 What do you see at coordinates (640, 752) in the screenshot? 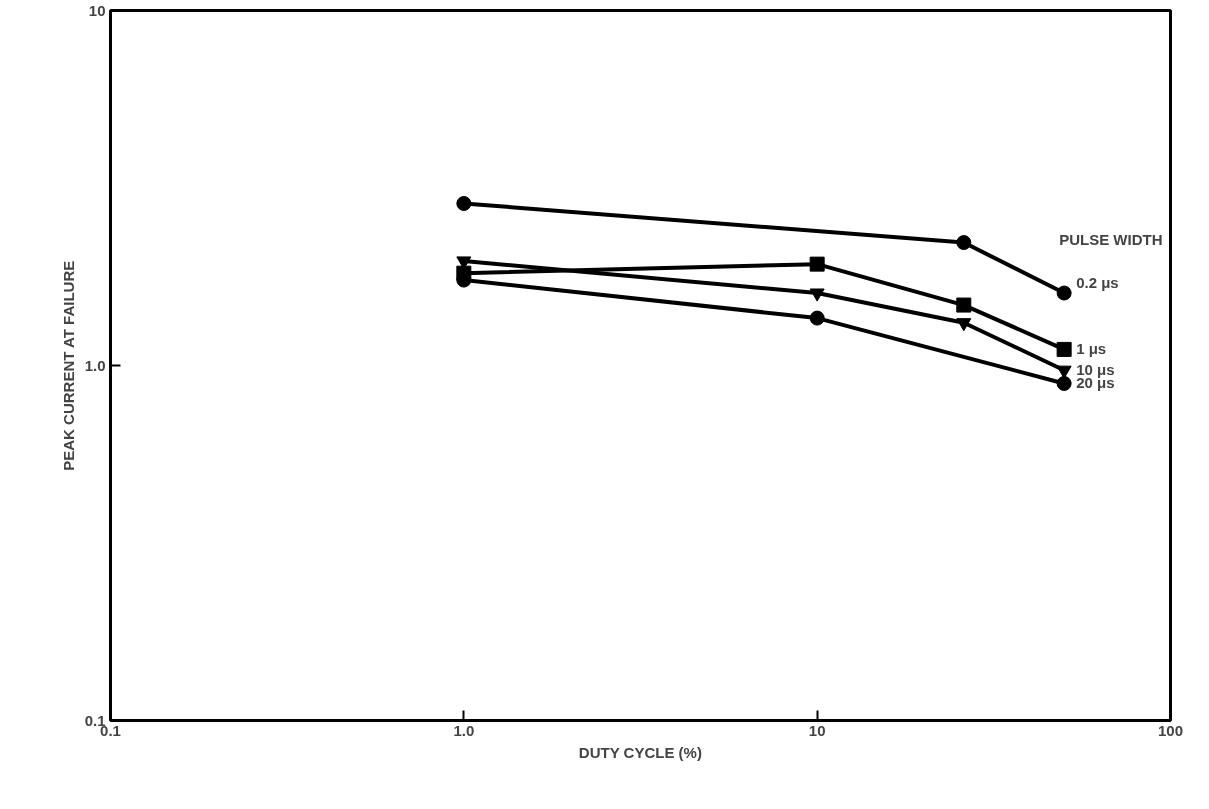
I see `x-axis-title: DUTY CYCLE (%)` at bounding box center [640, 752].